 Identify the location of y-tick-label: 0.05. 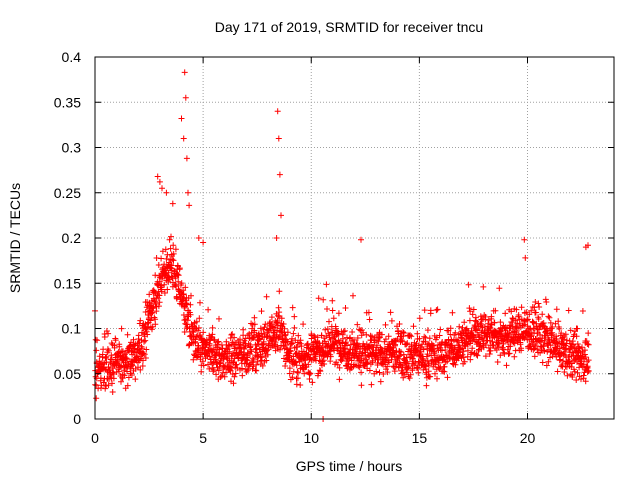
(67, 374).